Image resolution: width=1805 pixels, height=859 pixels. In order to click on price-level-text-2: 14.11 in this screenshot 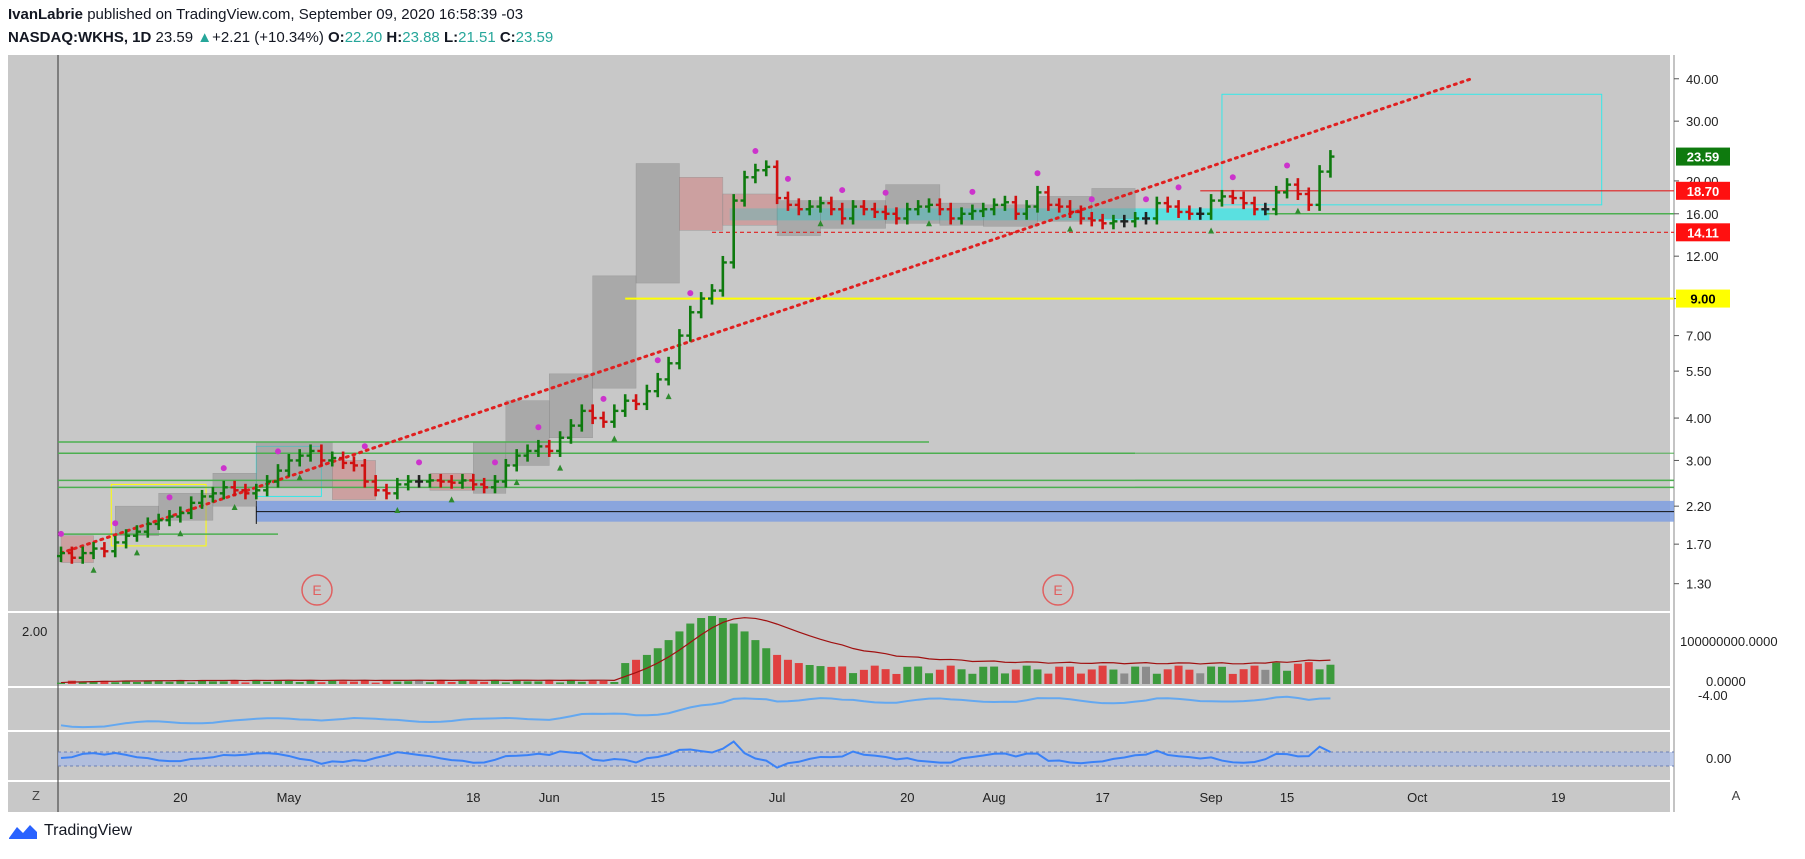, I will do `click(1703, 232)`.